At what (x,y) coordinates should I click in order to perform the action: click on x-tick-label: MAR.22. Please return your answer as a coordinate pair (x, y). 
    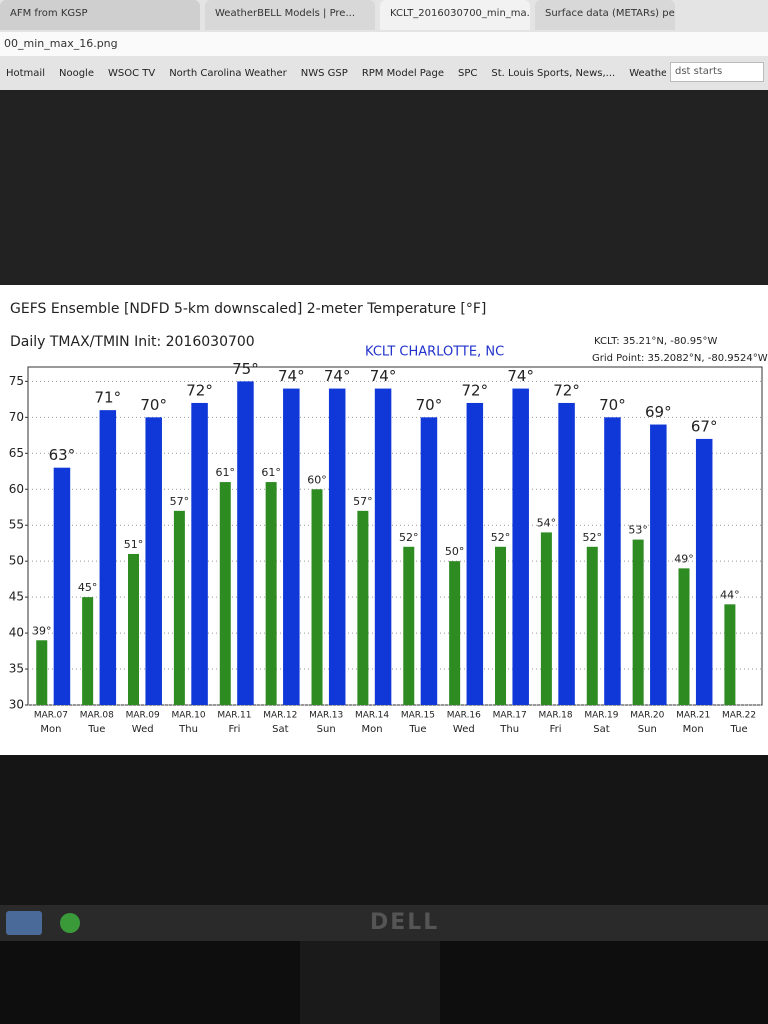
    Looking at the image, I should click on (739, 716).